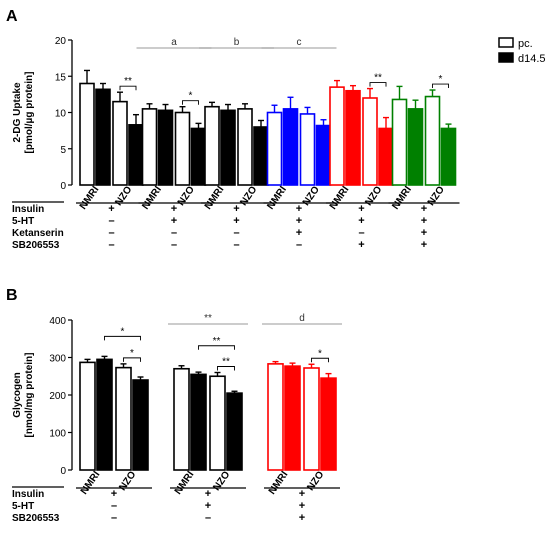  Describe the element at coordinates (299, 42) in the screenshot. I see `group-letter: c` at that location.